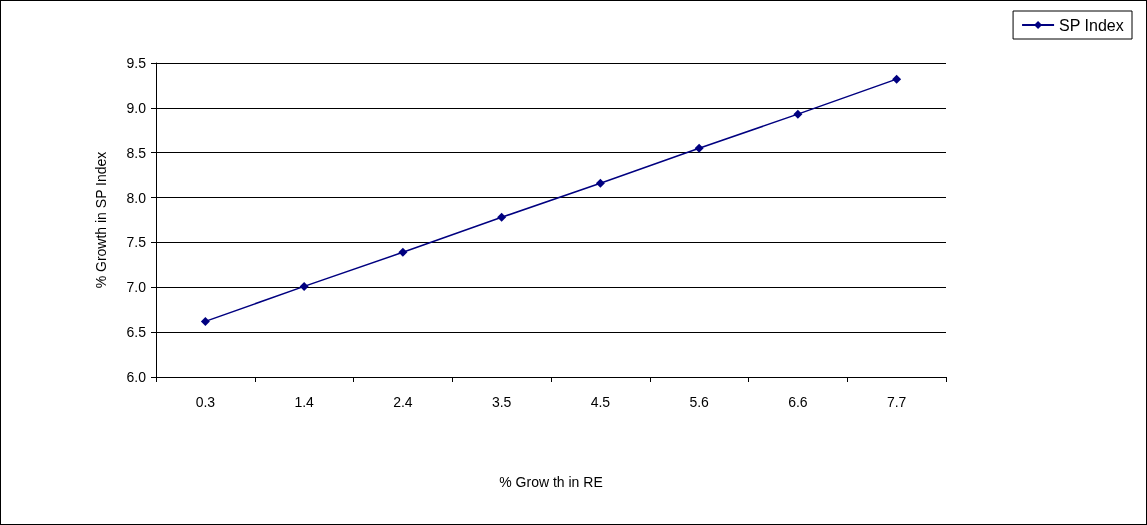 This screenshot has width=1147, height=525. Describe the element at coordinates (501, 402) in the screenshot. I see `x-tick-label: 3.5` at that location.